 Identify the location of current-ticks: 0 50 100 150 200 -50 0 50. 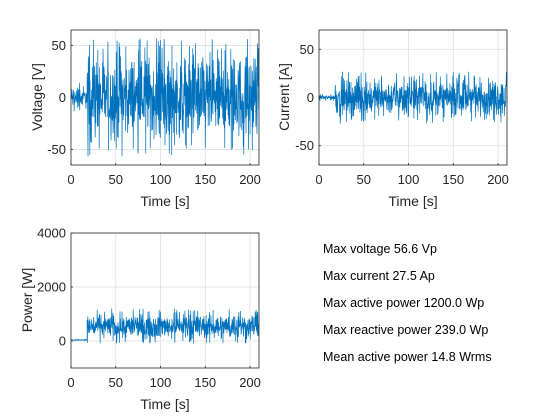
(402, 114).